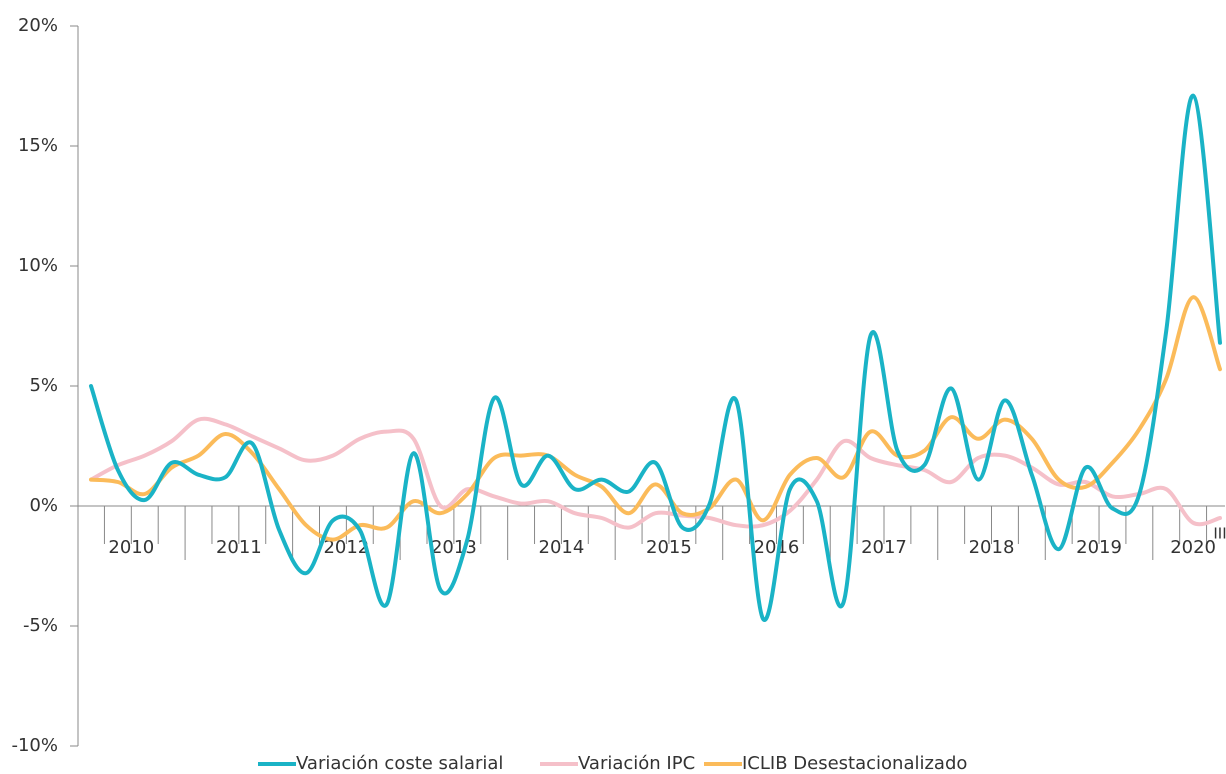  Describe the element at coordinates (454, 547) in the screenshot. I see `x-group-label: 2013` at that location.